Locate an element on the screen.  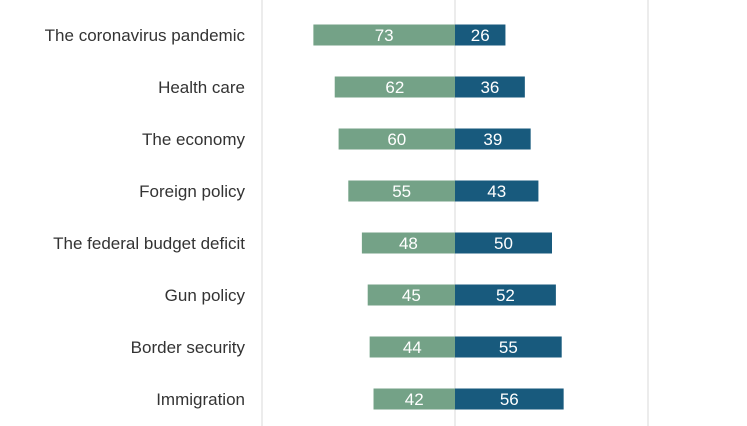
category-label: Immigration is located at coordinates (200, 399).